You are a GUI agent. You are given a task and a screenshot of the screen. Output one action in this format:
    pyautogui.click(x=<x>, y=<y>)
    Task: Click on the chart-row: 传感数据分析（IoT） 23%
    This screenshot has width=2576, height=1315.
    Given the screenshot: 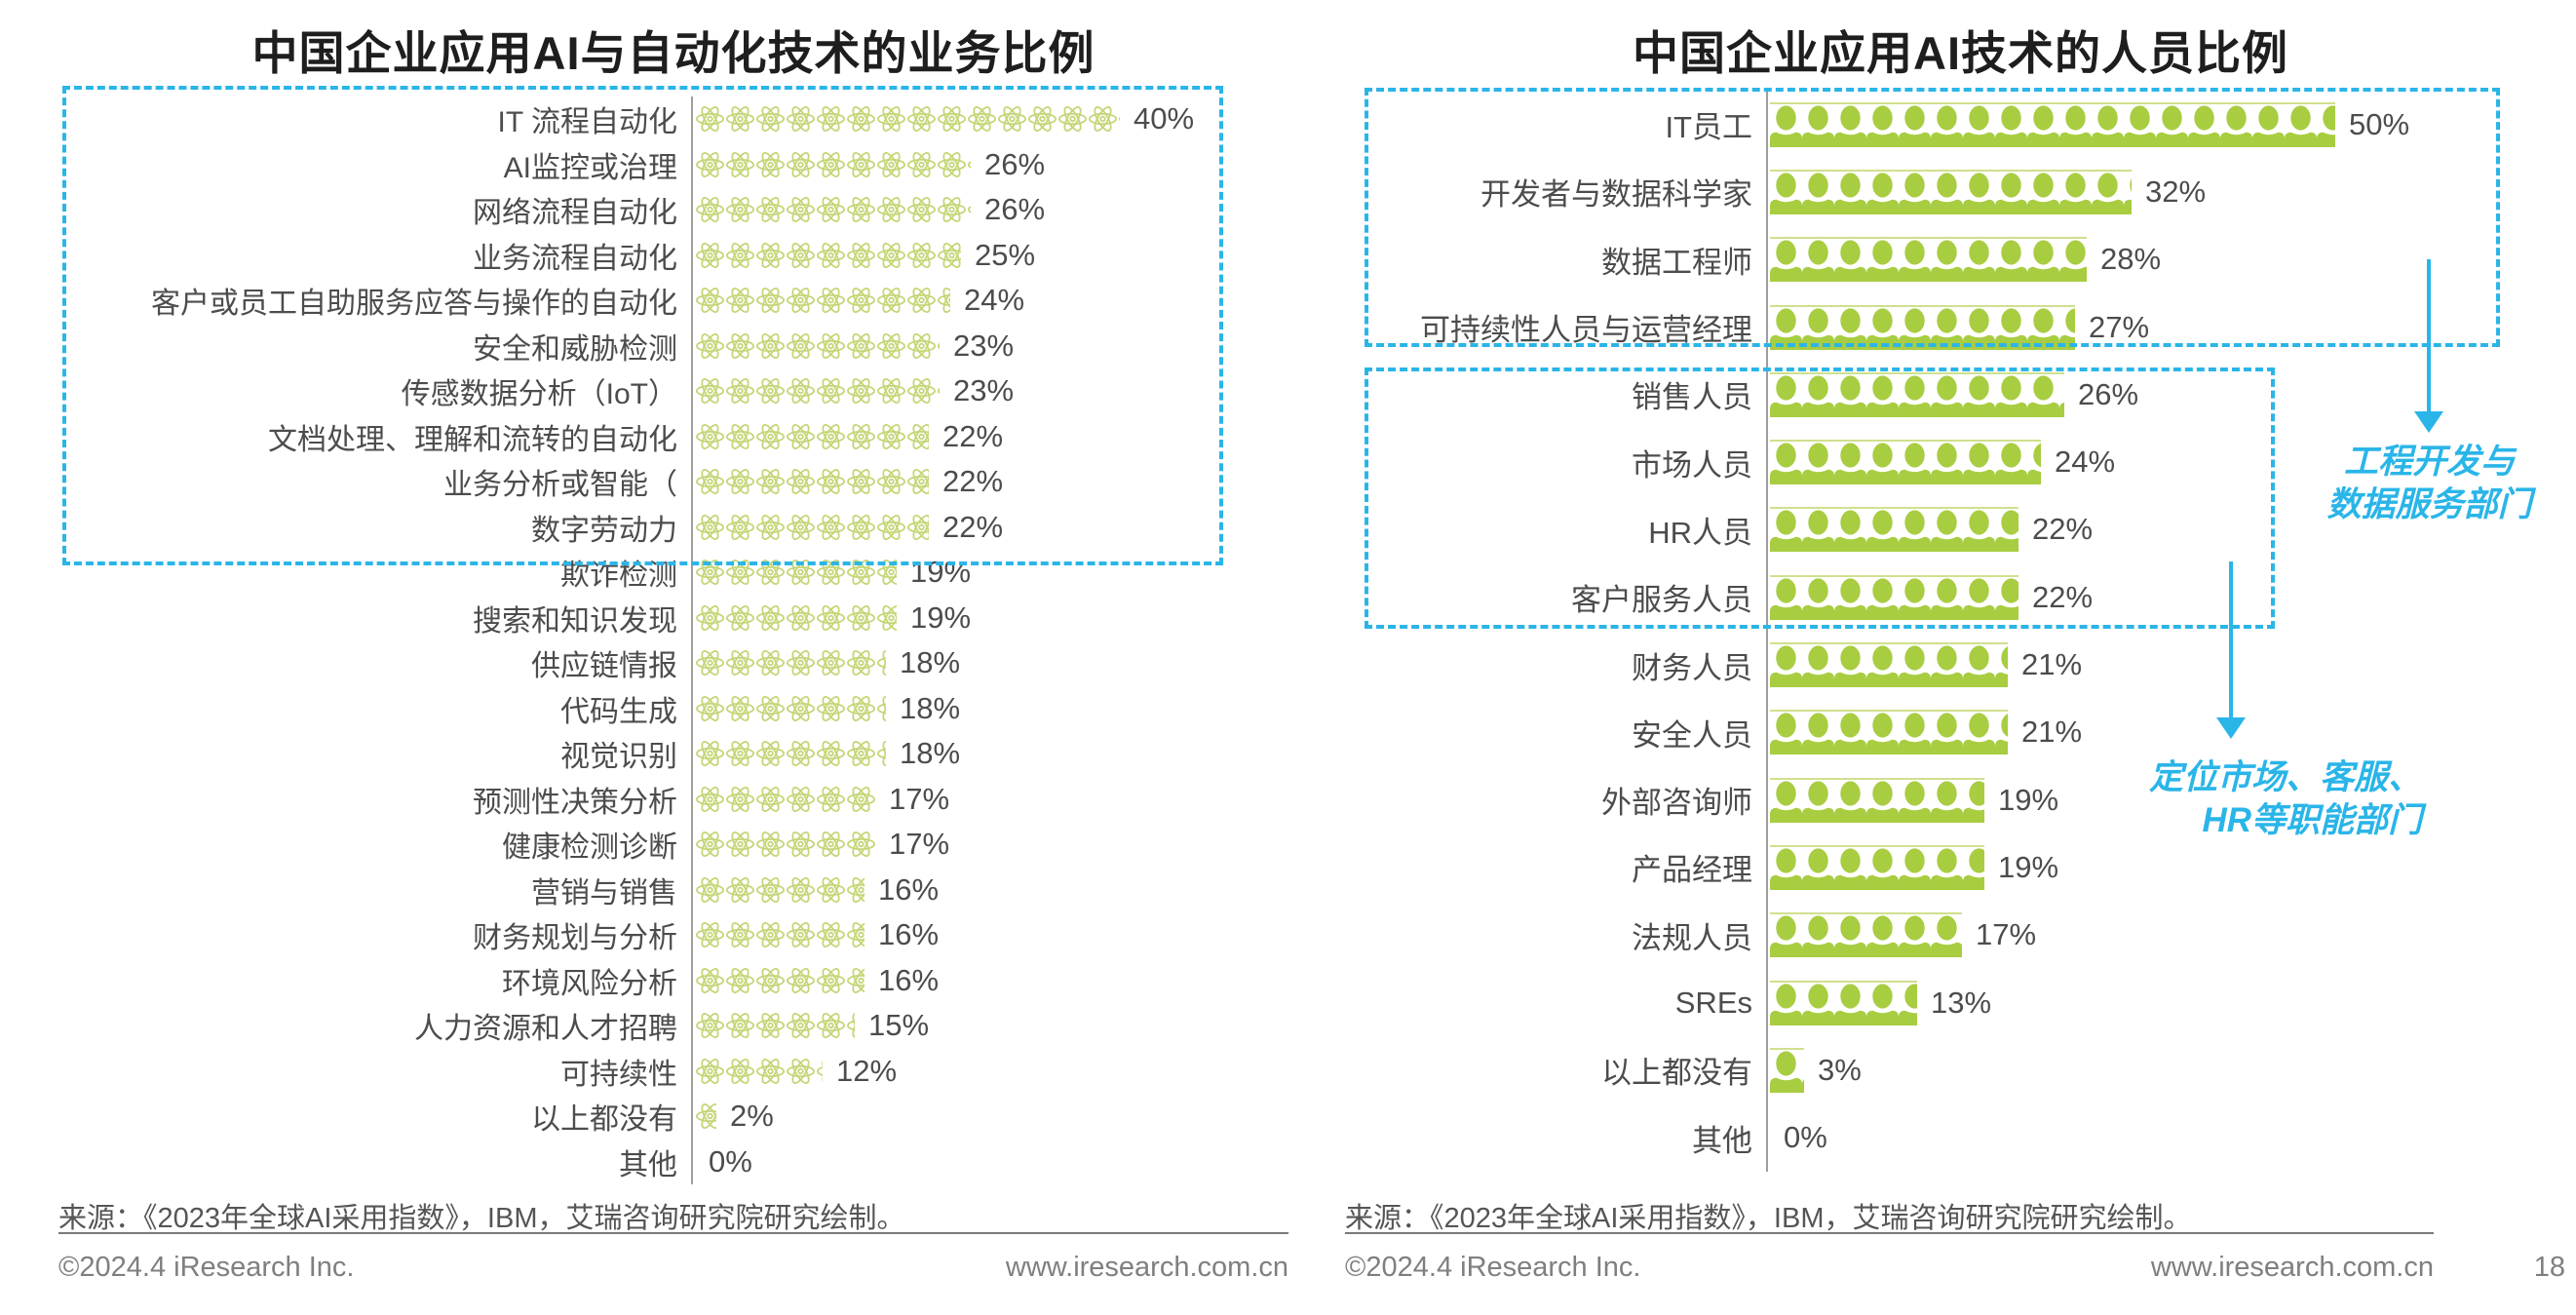 What is the action you would take?
    pyautogui.click(x=673, y=391)
    